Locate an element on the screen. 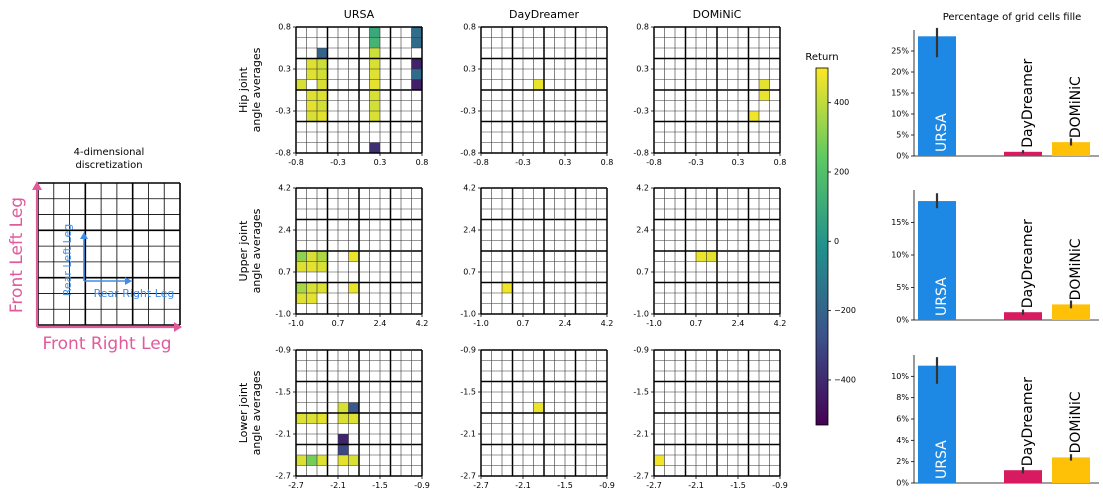  colorbar-tick-label: 0 is located at coordinates (836, 241).